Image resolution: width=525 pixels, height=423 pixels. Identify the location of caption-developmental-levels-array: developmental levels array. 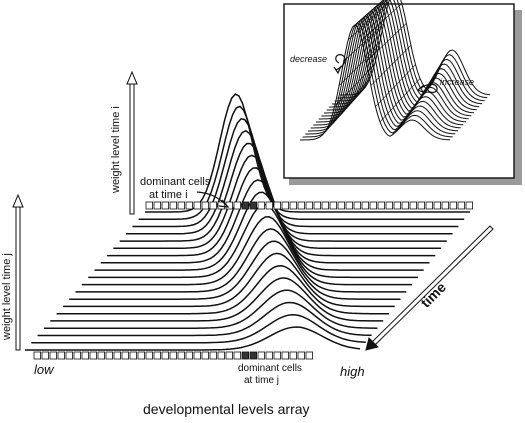
(226, 409).